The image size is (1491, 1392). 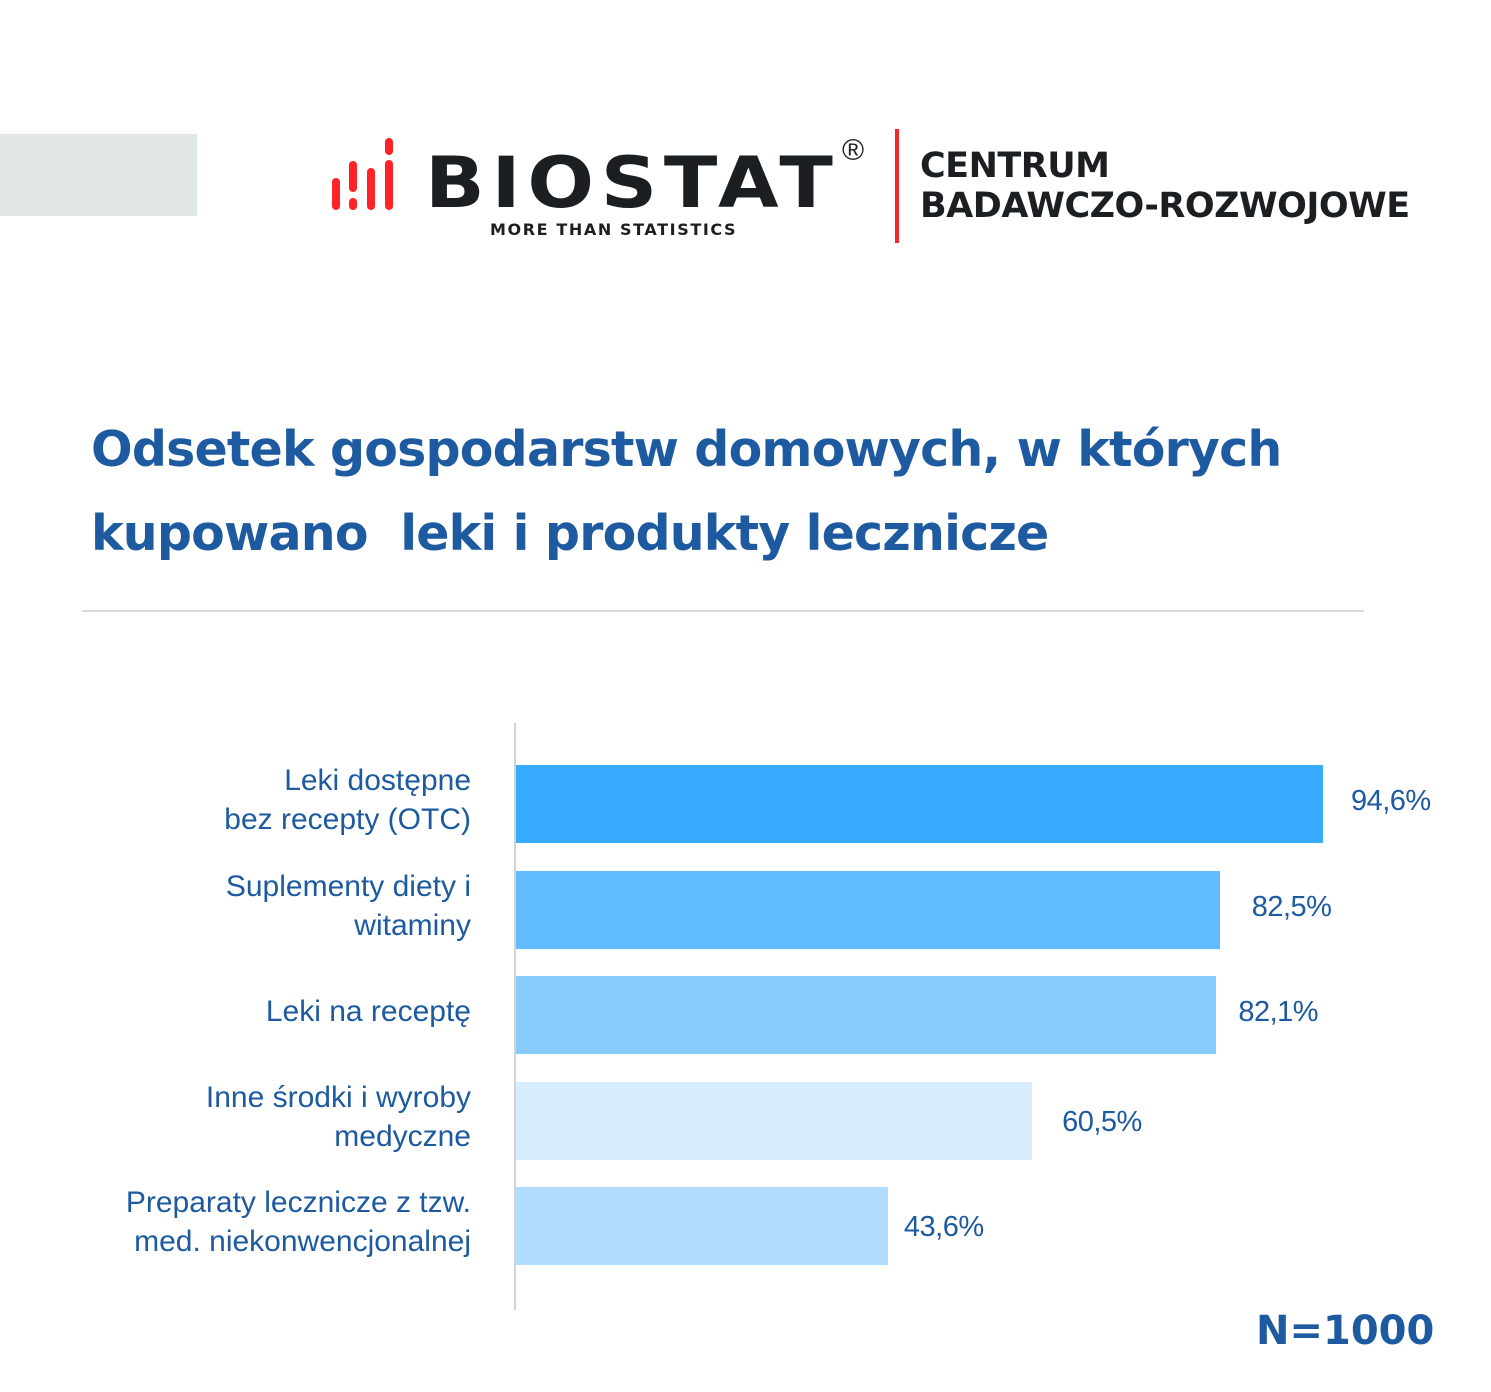 I want to click on biostat-logo-bars-icon, so click(x=362, y=174).